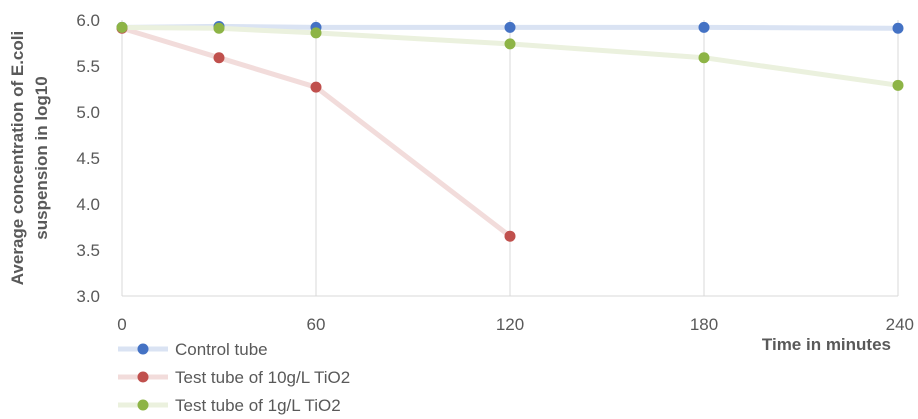 Image resolution: width=918 pixels, height=419 pixels. What do you see at coordinates (316, 324) in the screenshot?
I see `x-tick-label: 60` at bounding box center [316, 324].